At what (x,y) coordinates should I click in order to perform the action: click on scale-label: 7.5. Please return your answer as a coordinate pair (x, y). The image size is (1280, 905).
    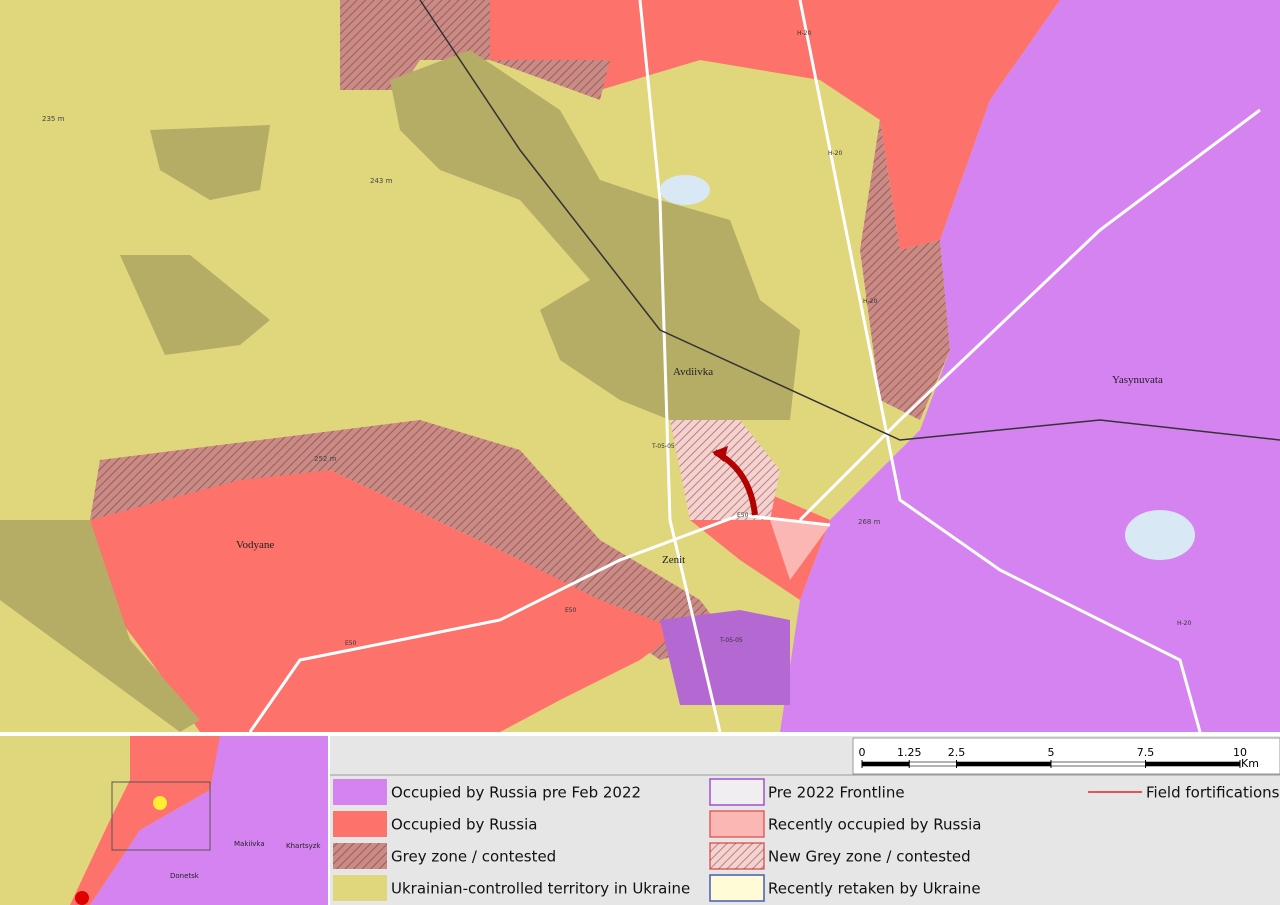
    Looking at the image, I should click on (1146, 752).